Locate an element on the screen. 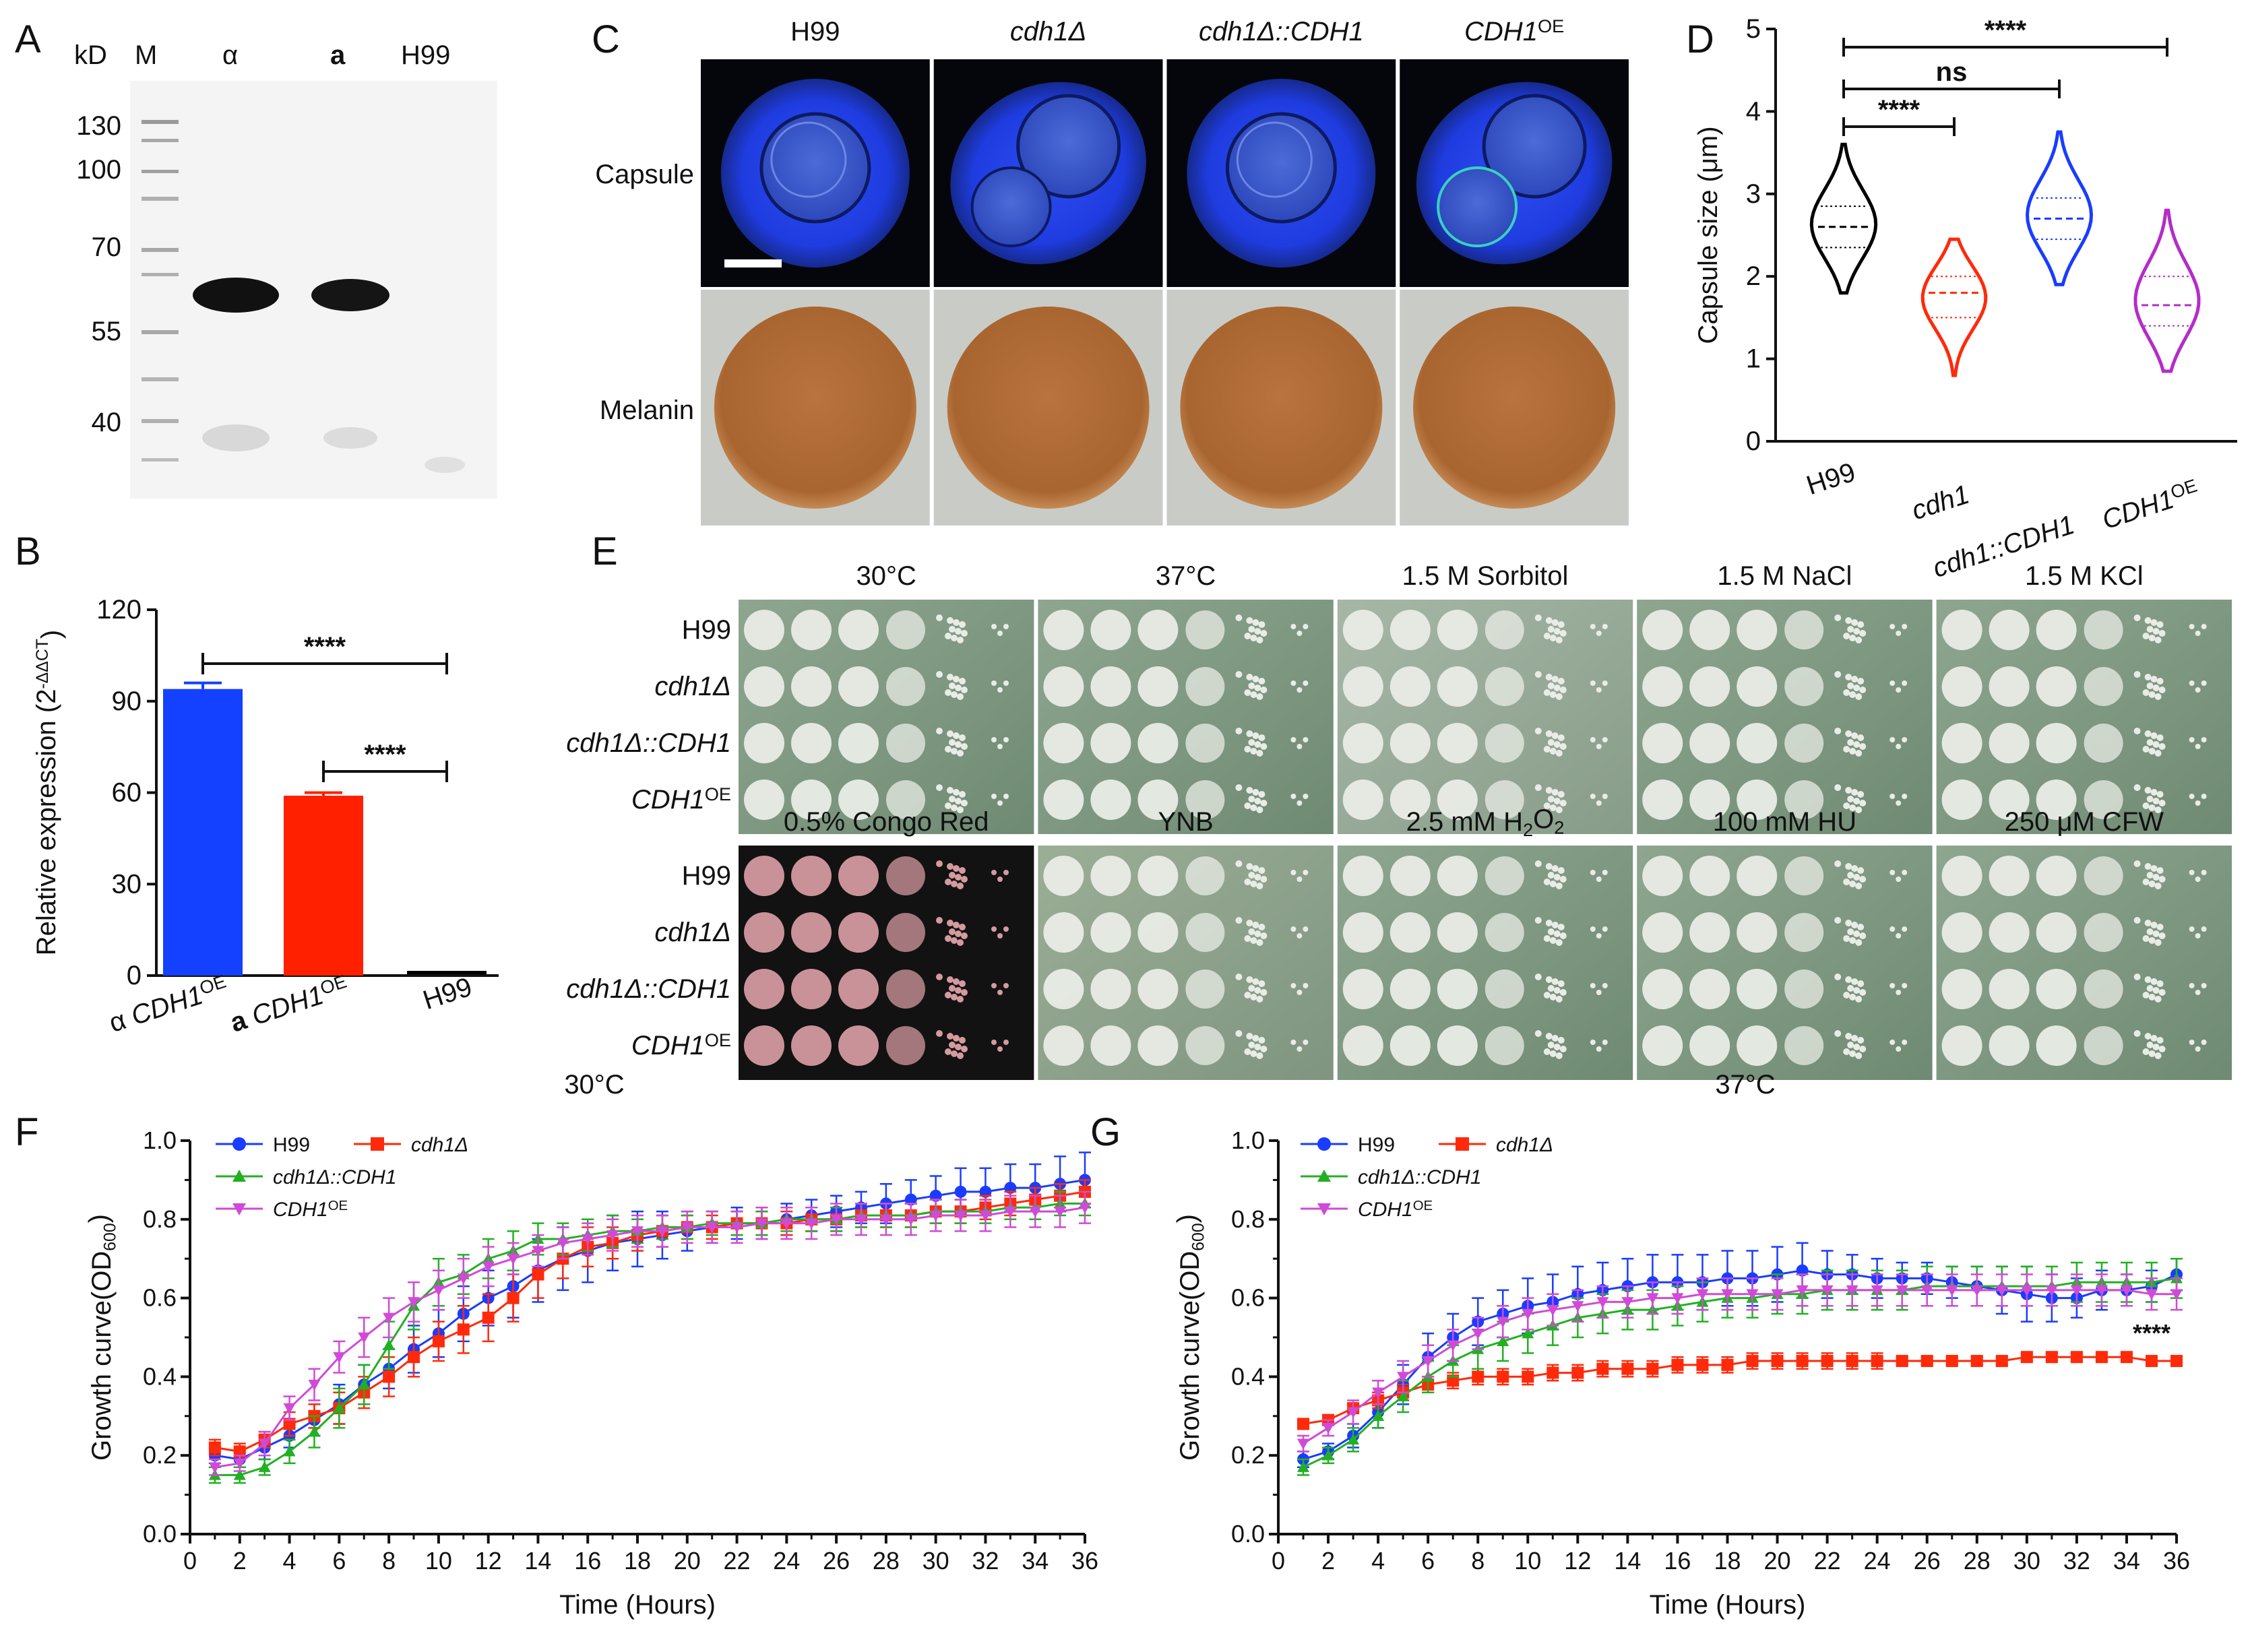 The height and width of the screenshot is (1652, 2250). e-strain-label: cdh1Δ is located at coordinates (692, 932).